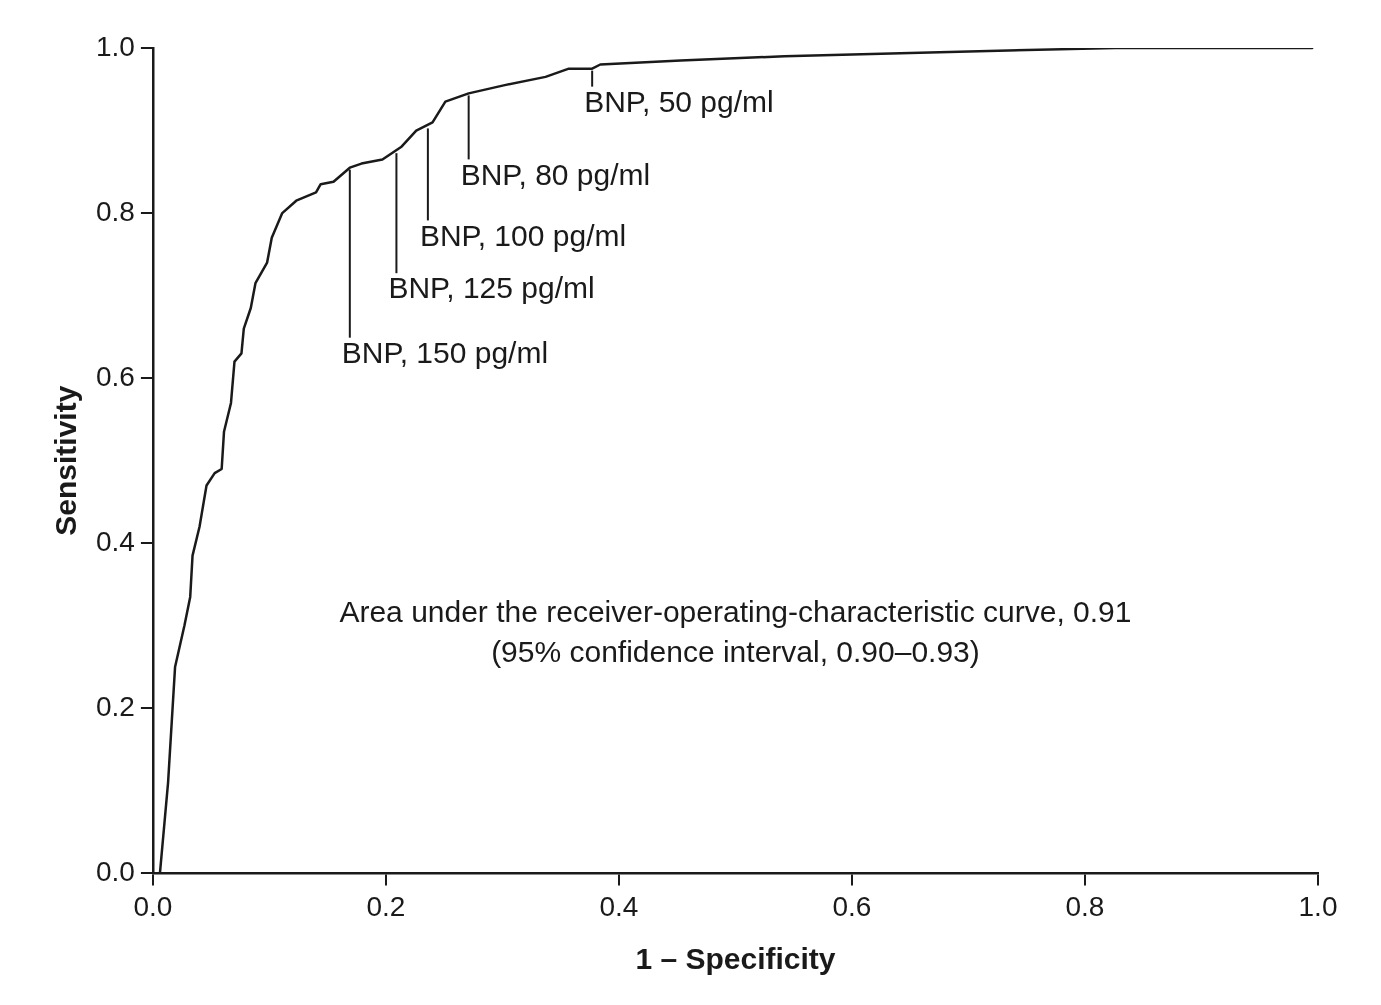 The height and width of the screenshot is (1005, 1381). What do you see at coordinates (523, 235) in the screenshot?
I see `annotation: BNP, 100 pg/ml` at bounding box center [523, 235].